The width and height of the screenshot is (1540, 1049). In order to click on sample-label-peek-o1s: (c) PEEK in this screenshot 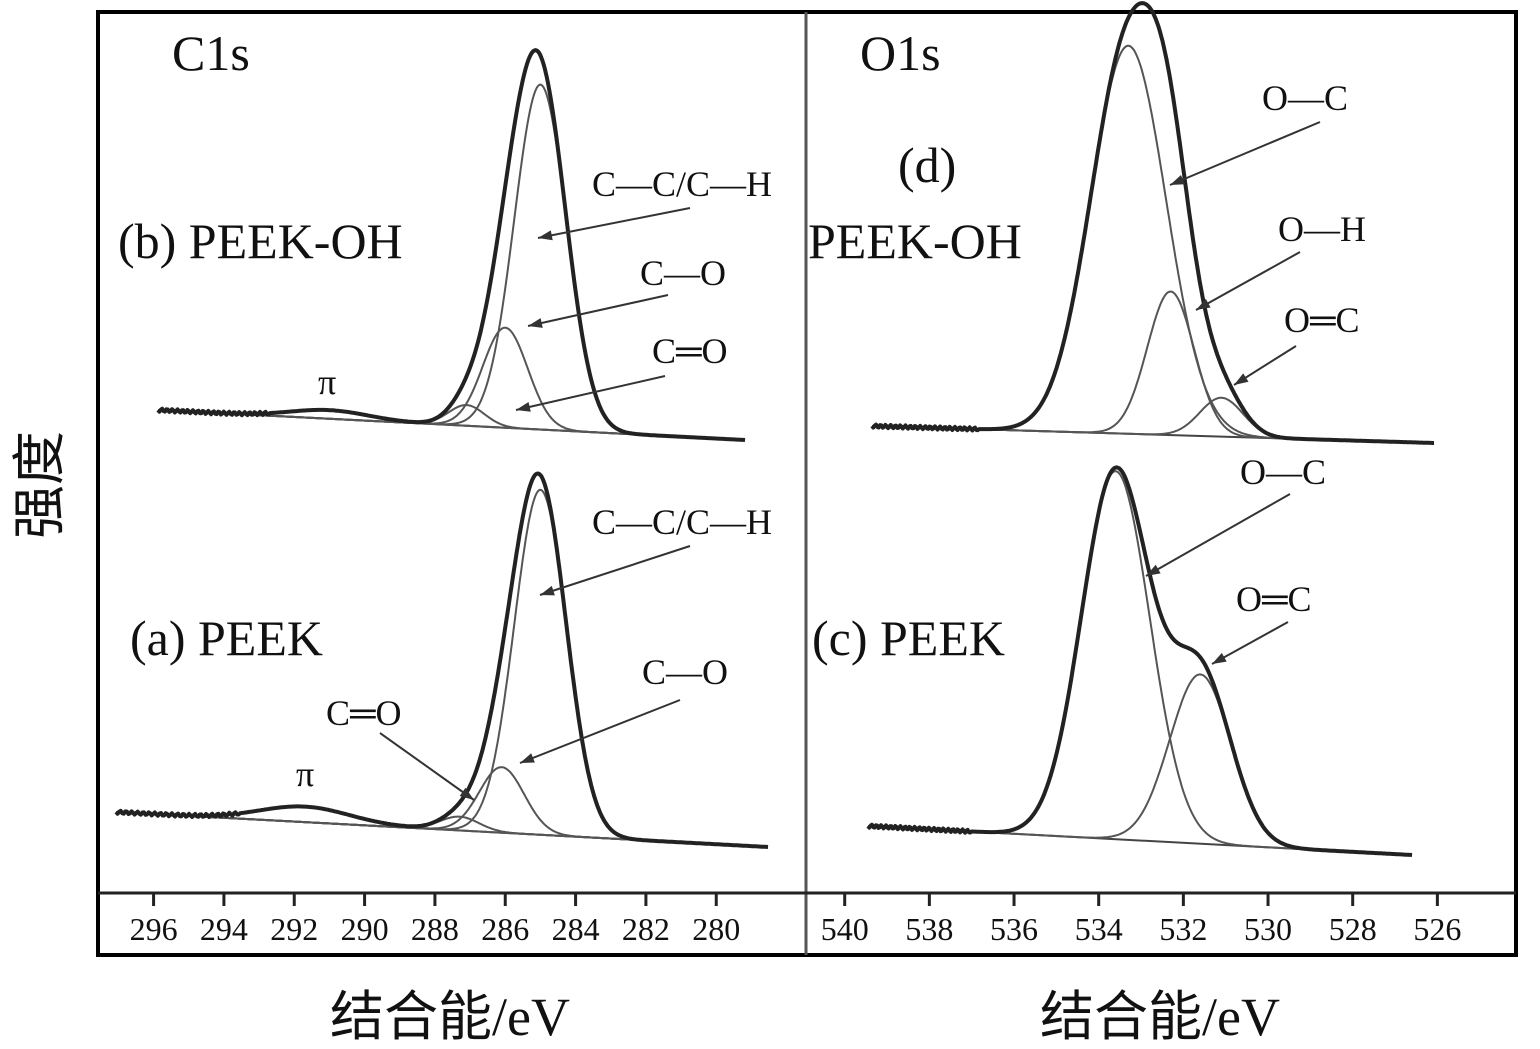, I will do `click(908, 638)`.